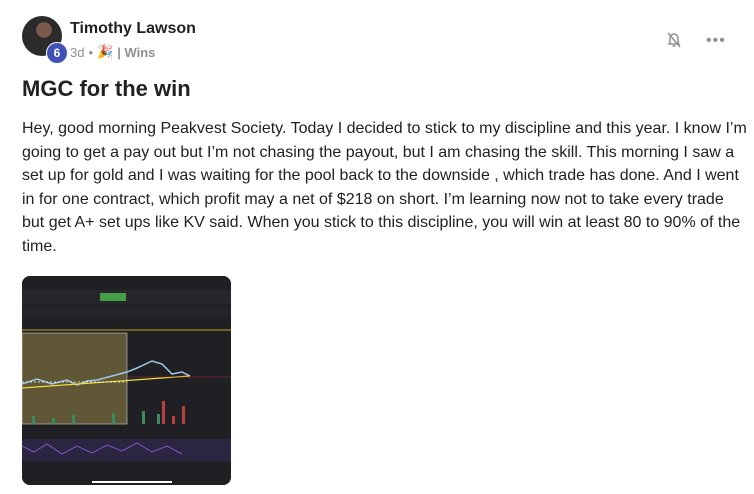  What do you see at coordinates (57, 53) in the screenshot?
I see `level-badge: 6` at bounding box center [57, 53].